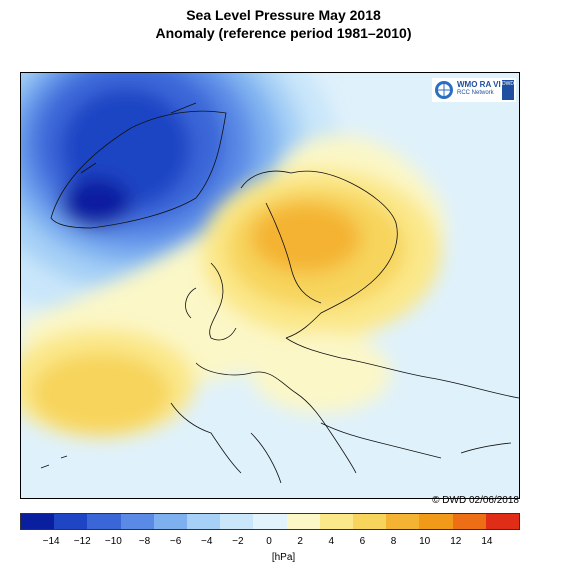  Describe the element at coordinates (425, 541) in the screenshot. I see `colorbar-tick-label: 10` at that location.